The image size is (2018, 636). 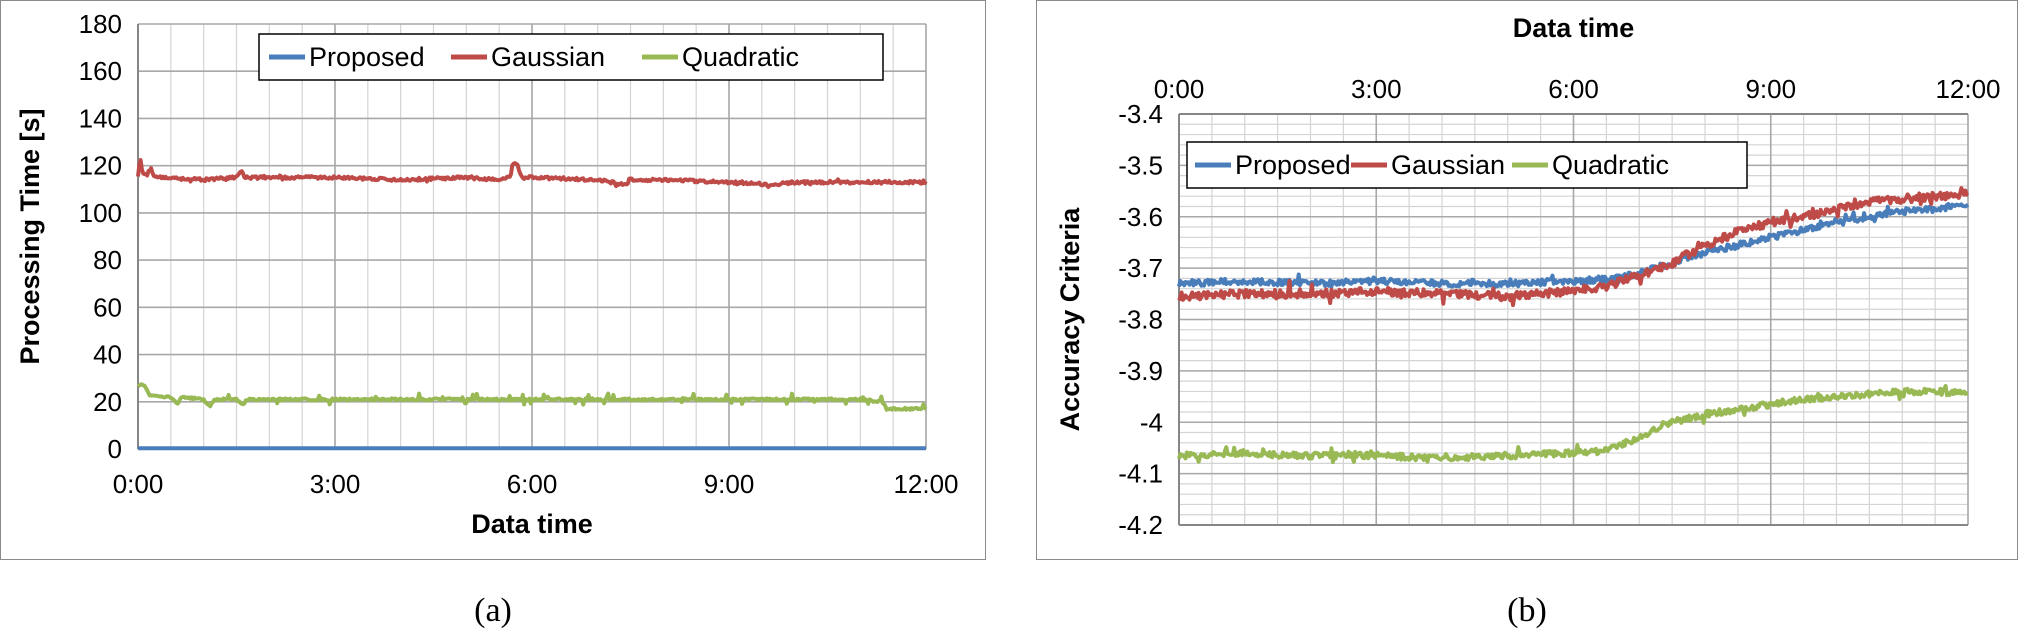 What do you see at coordinates (107, 260) in the screenshot?
I see `y-tick-label: 80` at bounding box center [107, 260].